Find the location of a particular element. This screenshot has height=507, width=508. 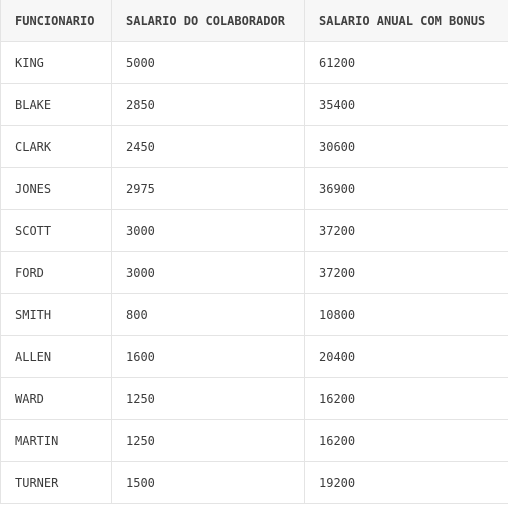

table-row: SMITH 800 10800 is located at coordinates (254, 314).